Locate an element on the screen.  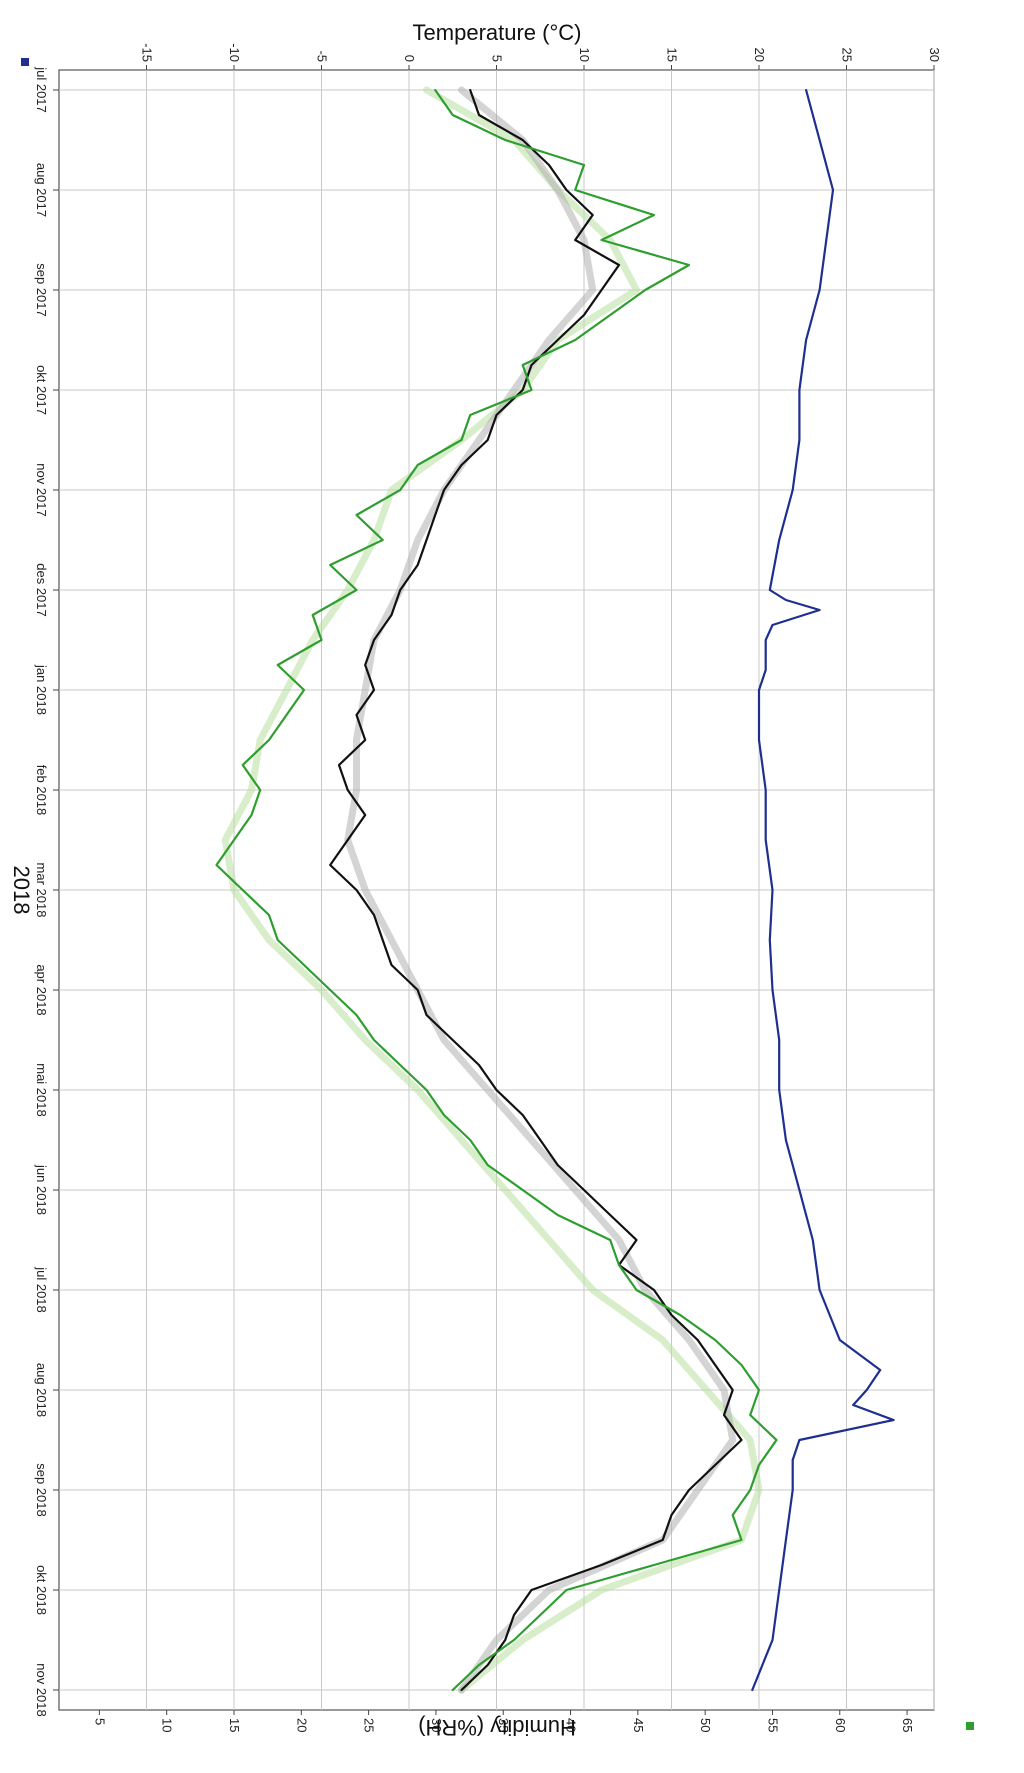
x-tick-label: mar 2018 is located at coordinates (41, 890).